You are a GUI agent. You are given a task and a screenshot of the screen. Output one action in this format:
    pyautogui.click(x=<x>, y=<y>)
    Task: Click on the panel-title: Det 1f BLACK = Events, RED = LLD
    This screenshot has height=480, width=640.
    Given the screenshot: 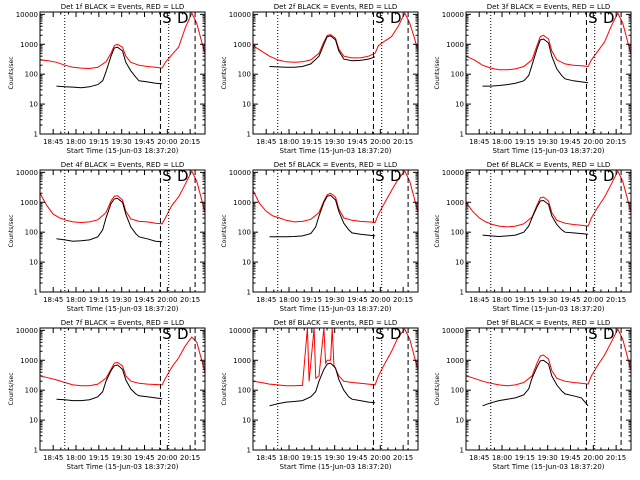 What is the action you would take?
    pyautogui.click(x=122, y=7)
    